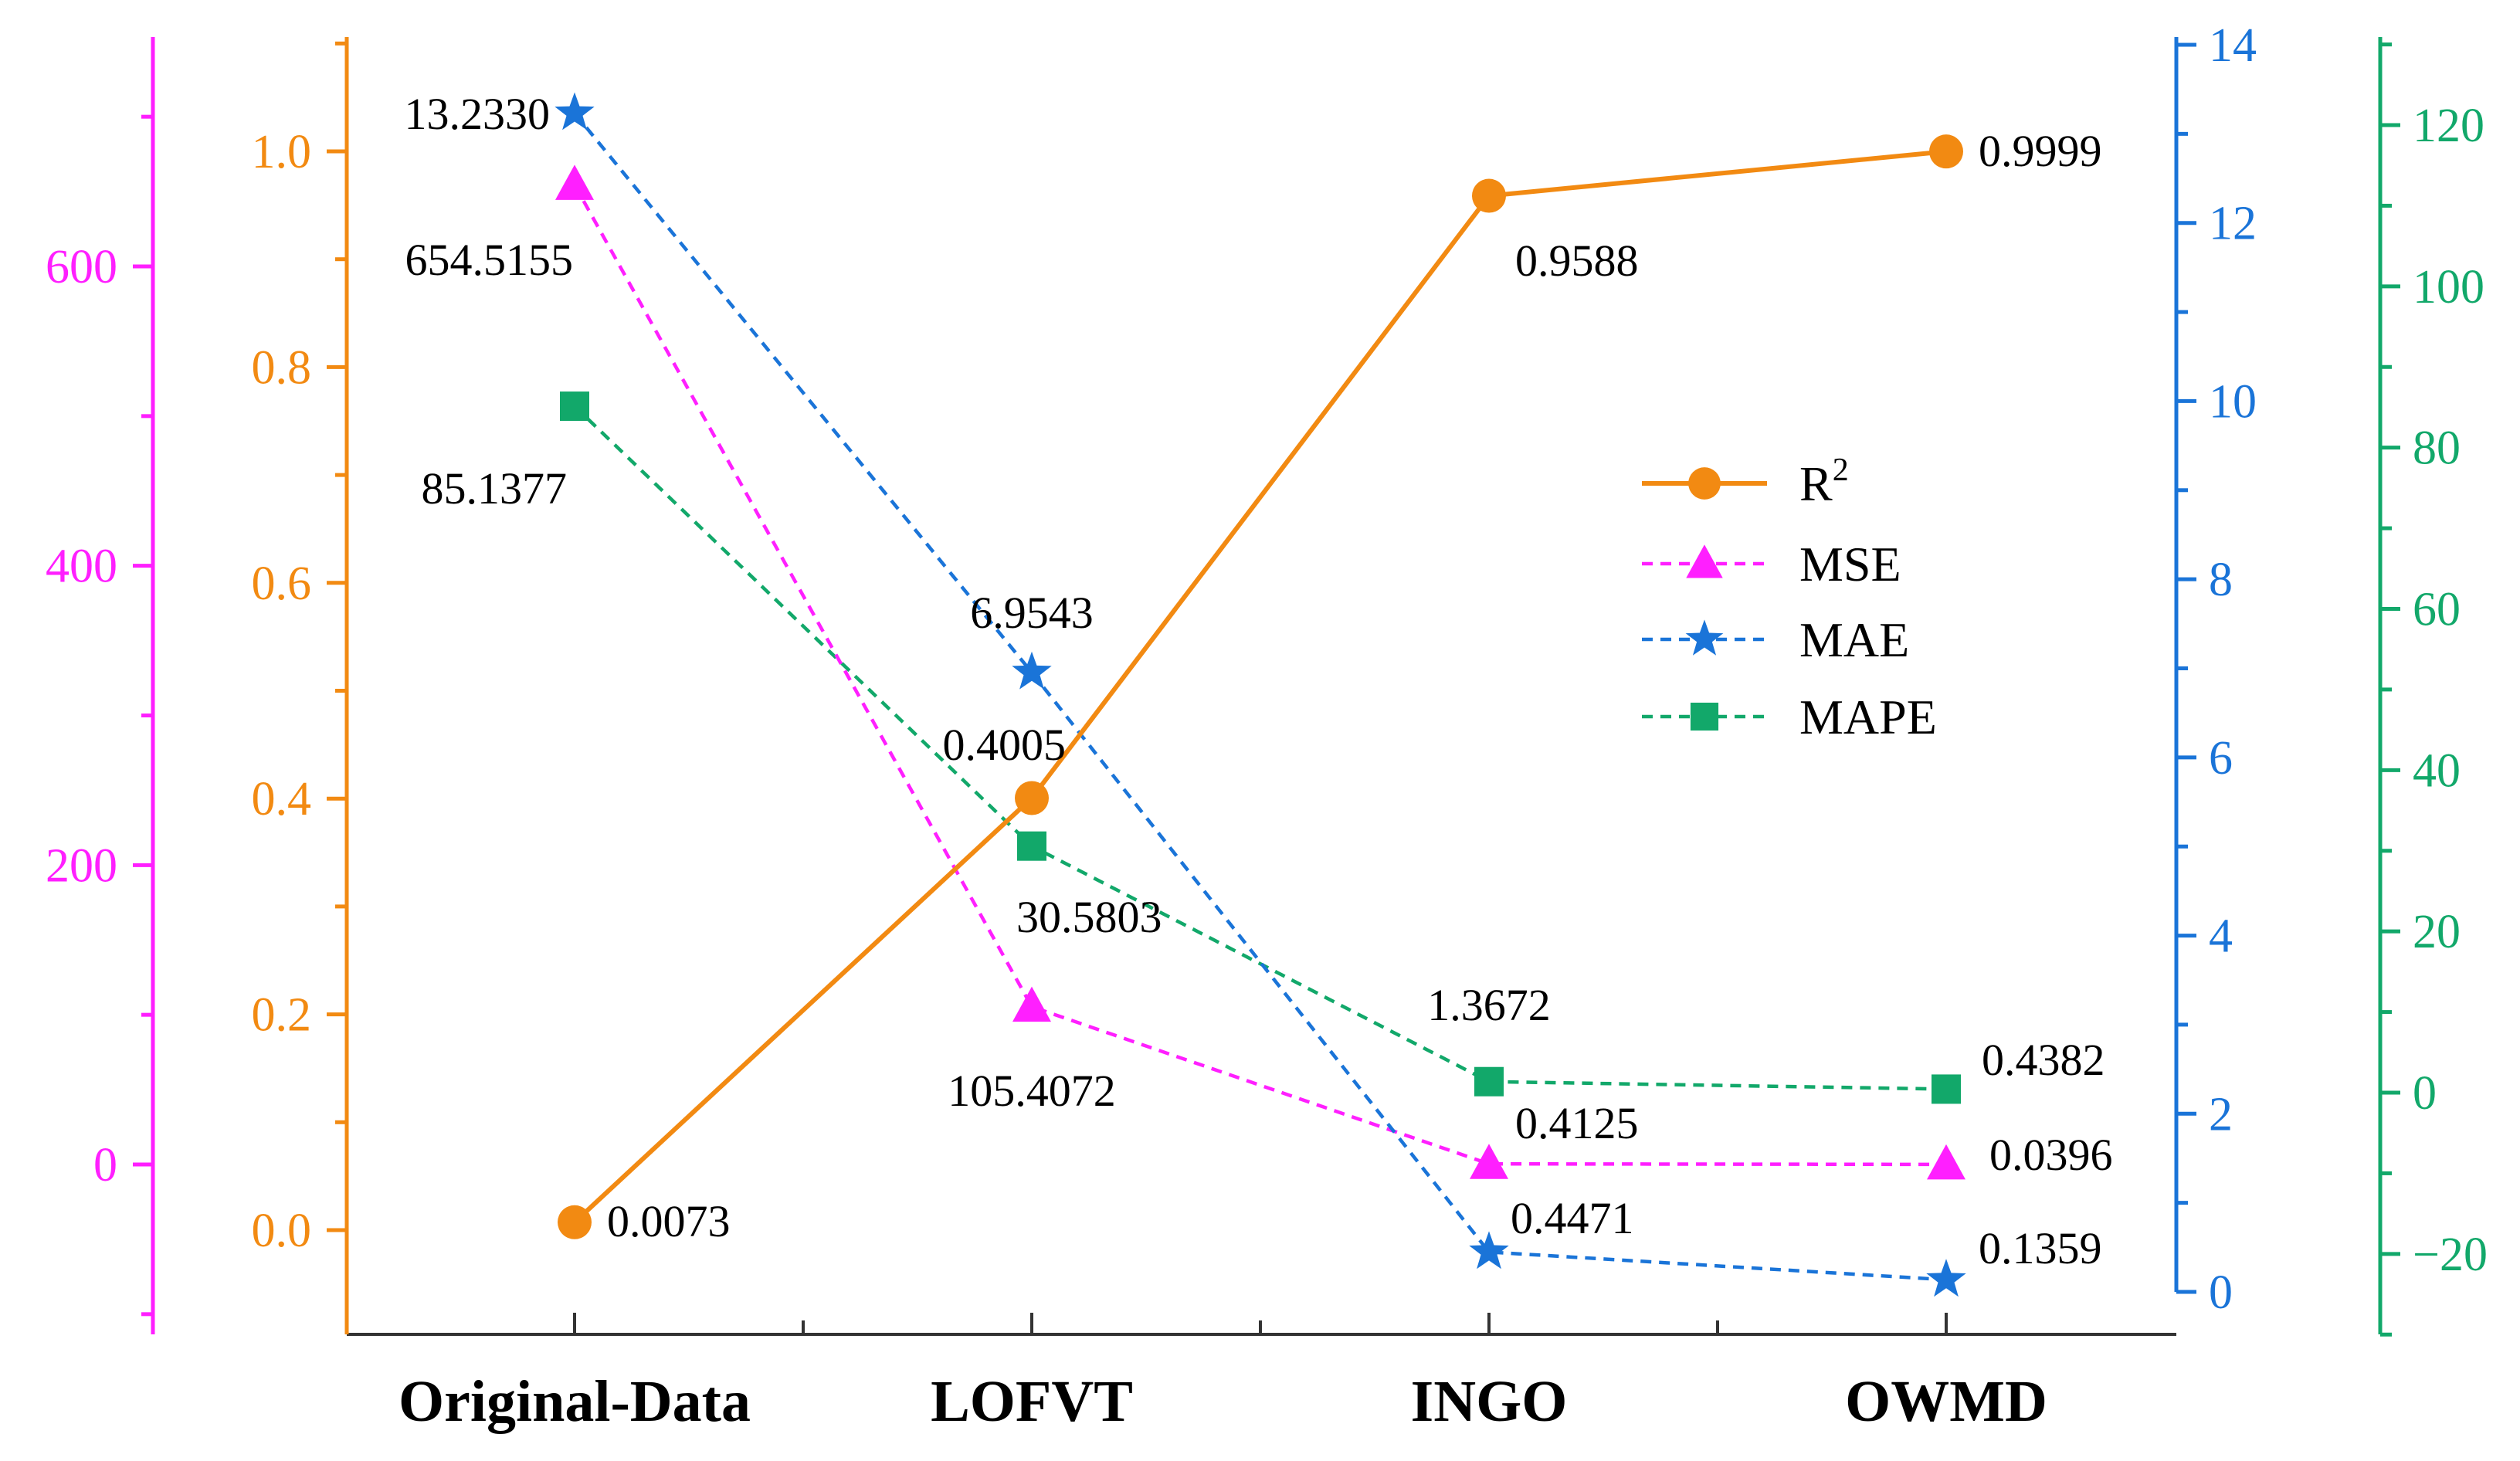 The height and width of the screenshot is (1461, 2520). Describe the element at coordinates (2221, 580) in the screenshot. I see `mae-axis-tick-label: 8` at that location.